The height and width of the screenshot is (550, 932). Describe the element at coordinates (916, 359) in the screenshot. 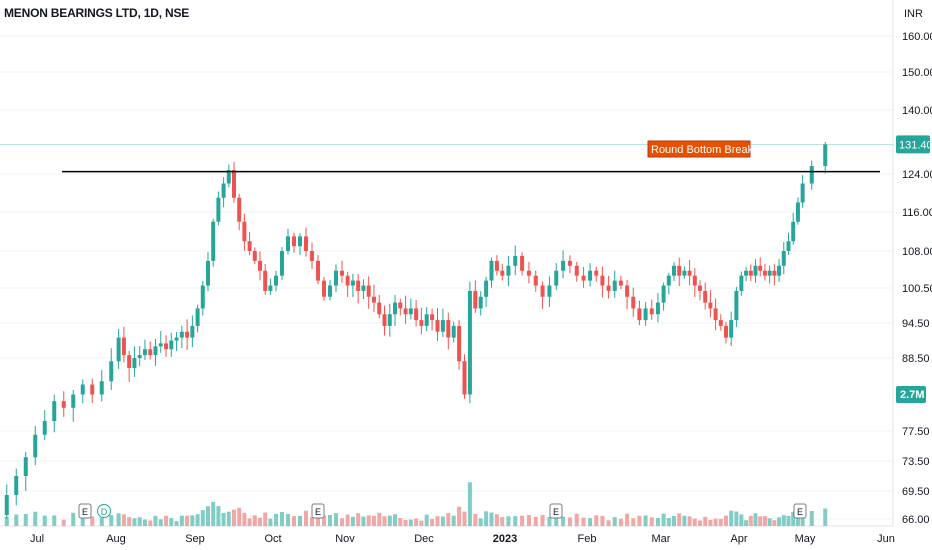

I see `y-tick-label: 88.50` at that location.